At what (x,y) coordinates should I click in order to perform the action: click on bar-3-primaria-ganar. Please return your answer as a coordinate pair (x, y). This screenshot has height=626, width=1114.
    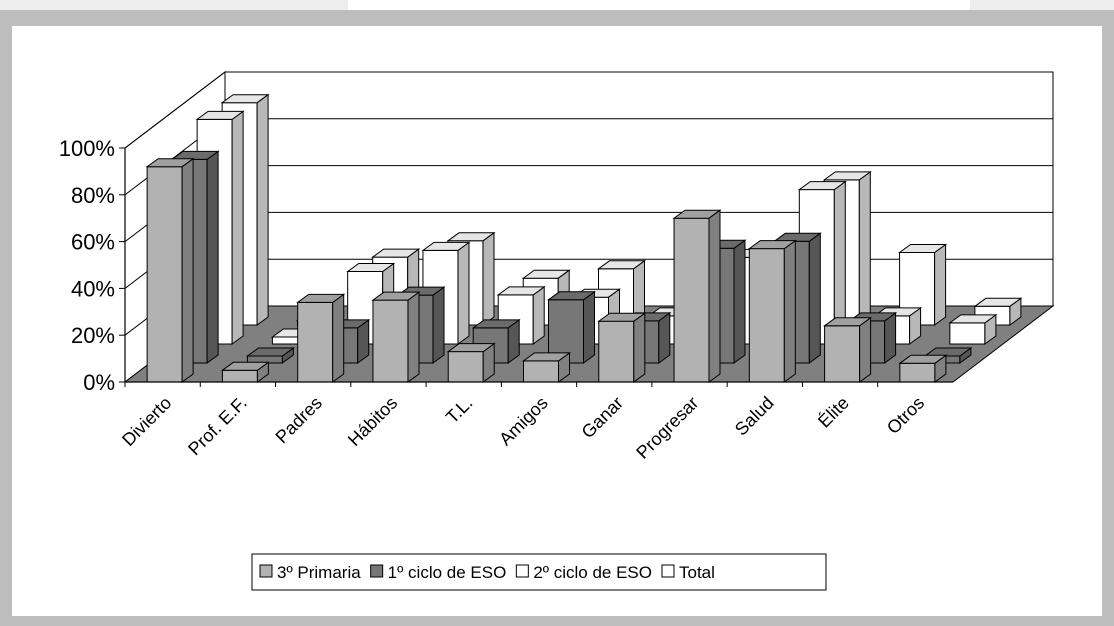
    Looking at the image, I should click on (622, 347).